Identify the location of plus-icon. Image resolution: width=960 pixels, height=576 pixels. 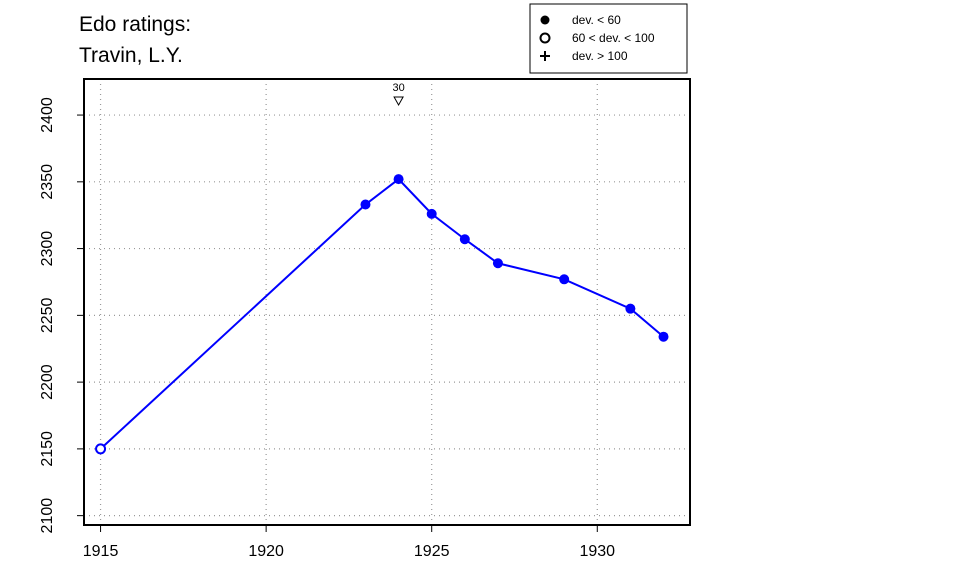
(545, 56).